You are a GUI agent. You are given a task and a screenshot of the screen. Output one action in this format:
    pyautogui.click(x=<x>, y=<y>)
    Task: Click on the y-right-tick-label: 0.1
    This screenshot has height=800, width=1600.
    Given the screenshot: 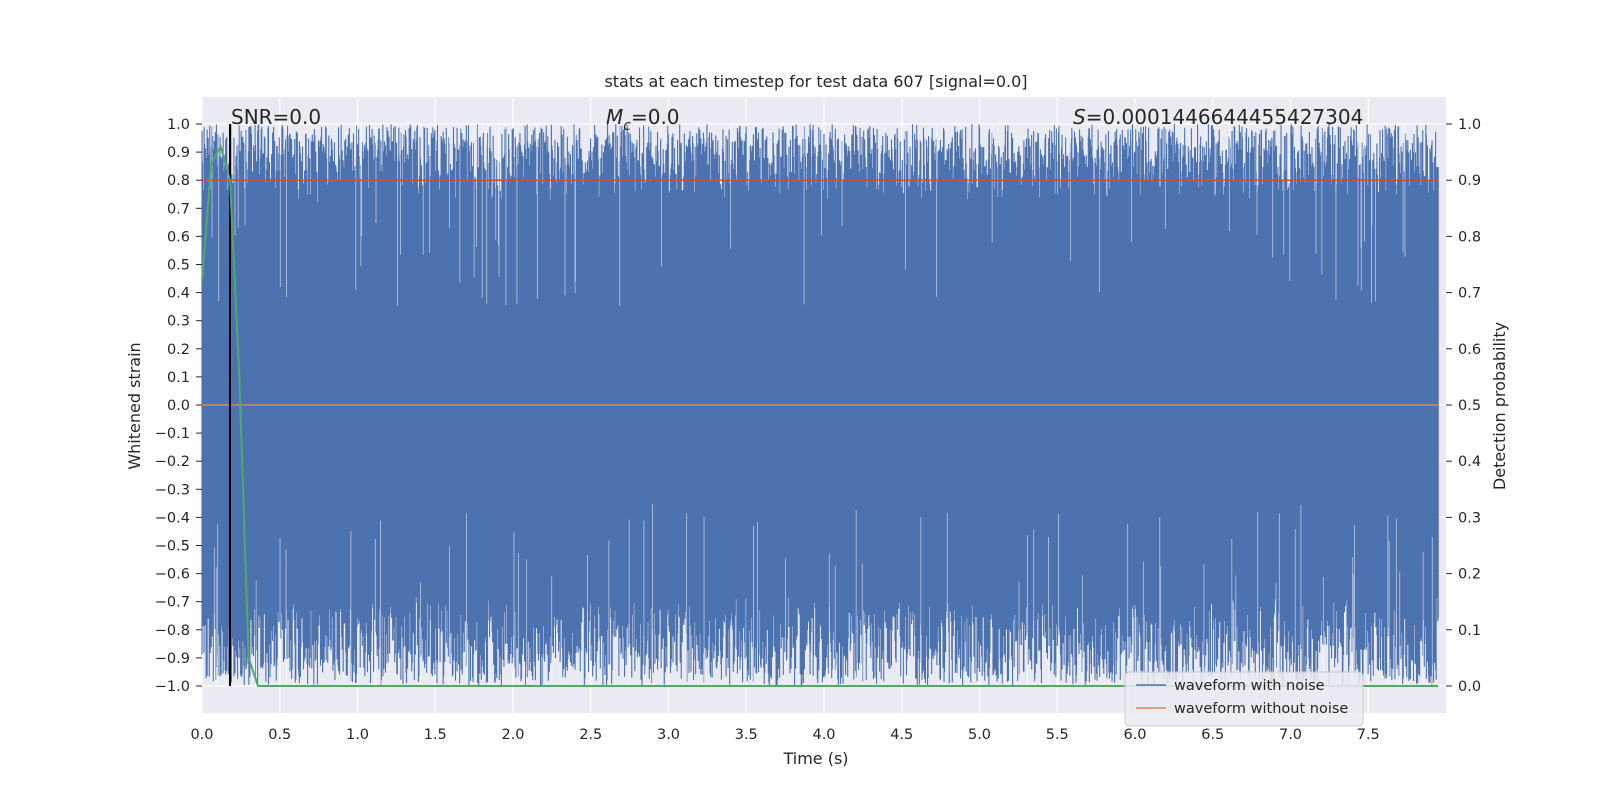 What is the action you would take?
    pyautogui.click(x=1469, y=631)
    